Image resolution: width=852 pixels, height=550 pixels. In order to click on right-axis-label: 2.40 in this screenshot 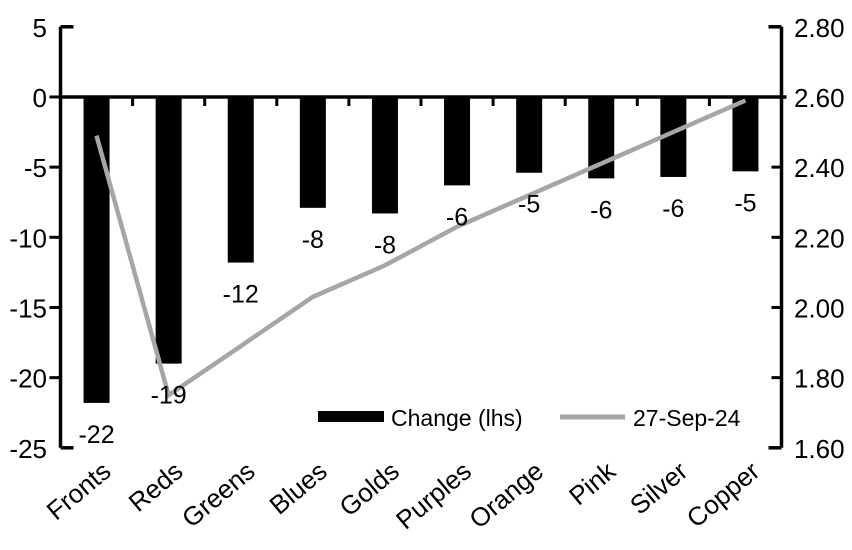, I will do `click(819, 168)`.